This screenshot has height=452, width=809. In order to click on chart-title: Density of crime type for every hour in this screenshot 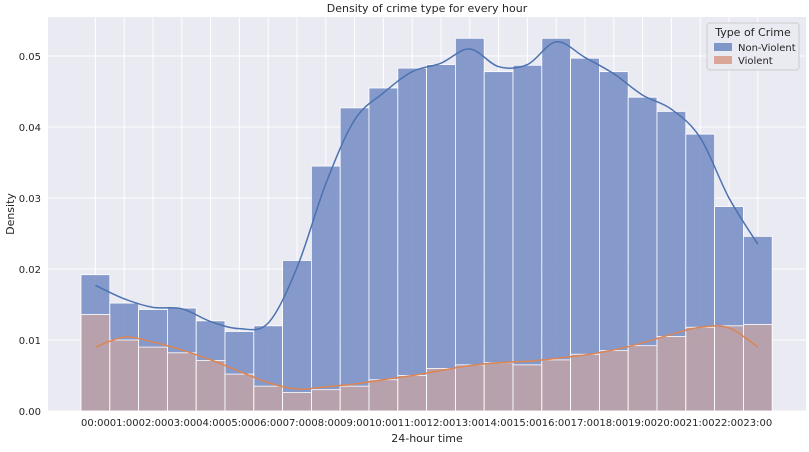, I will do `click(427, 8)`.